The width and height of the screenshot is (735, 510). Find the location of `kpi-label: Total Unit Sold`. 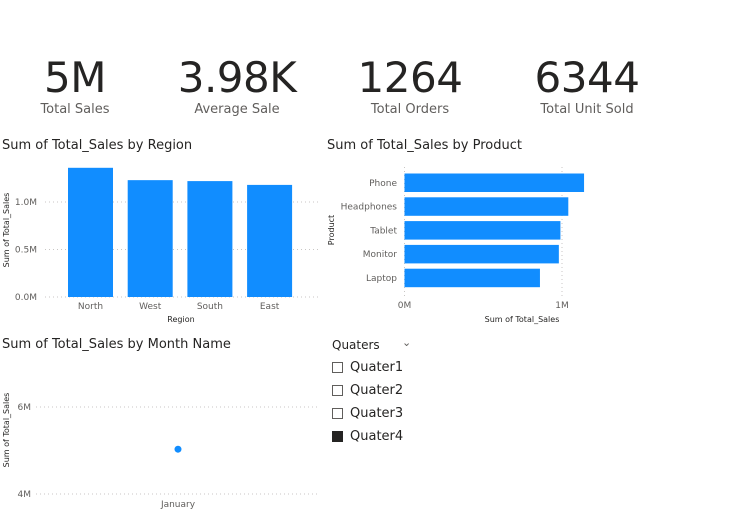

kpi-label: Total Unit Sold is located at coordinates (587, 109).